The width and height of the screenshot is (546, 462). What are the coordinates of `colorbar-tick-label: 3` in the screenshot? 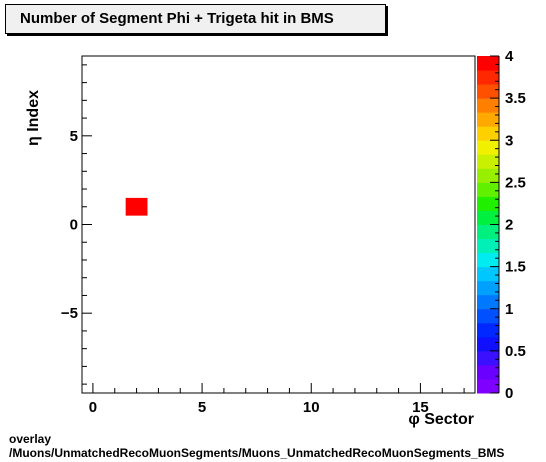 It's located at (509, 140).